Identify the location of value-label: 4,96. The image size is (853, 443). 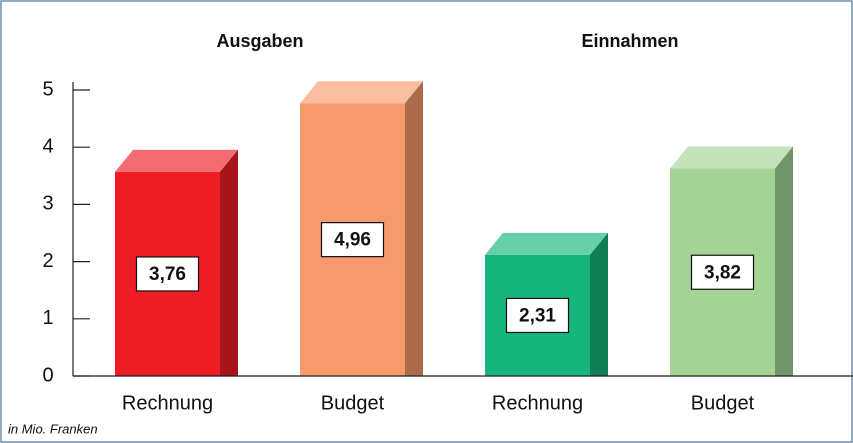
(352, 240).